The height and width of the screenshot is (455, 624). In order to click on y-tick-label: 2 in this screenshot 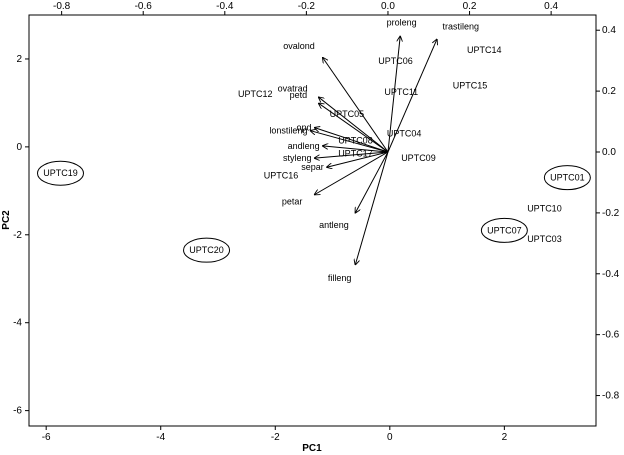, I will do `click(19, 59)`.